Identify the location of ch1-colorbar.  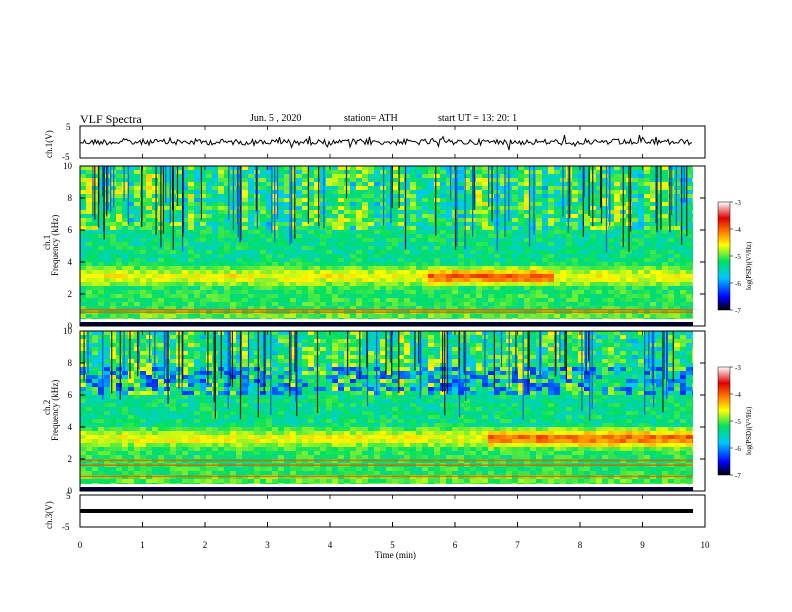
(724, 256).